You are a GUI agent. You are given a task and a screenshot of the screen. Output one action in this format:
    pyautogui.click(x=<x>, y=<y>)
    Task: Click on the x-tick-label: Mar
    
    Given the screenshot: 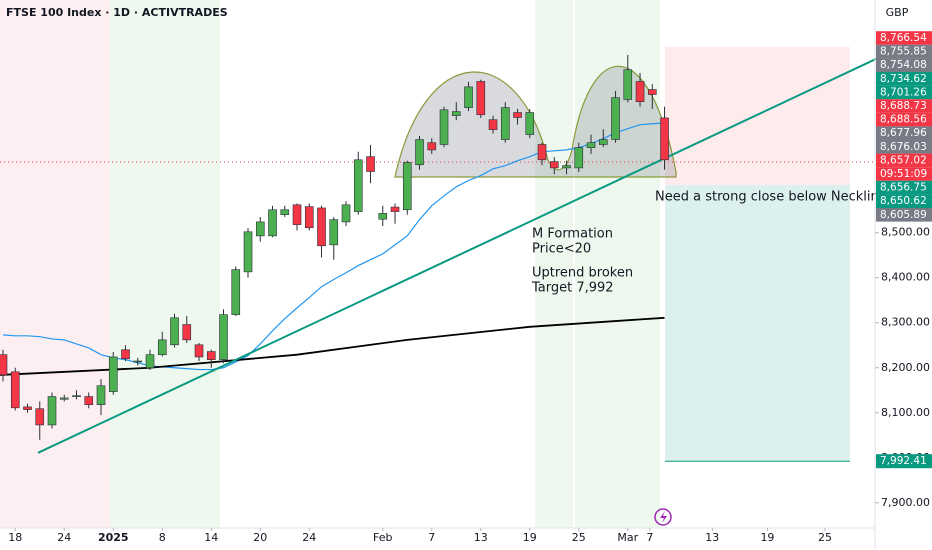 What is the action you would take?
    pyautogui.click(x=627, y=537)
    